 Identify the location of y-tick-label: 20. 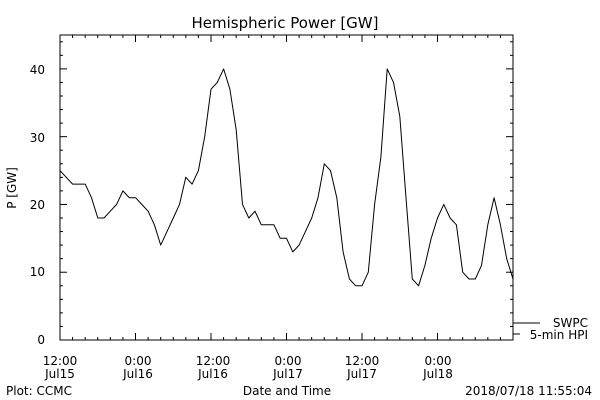
(37, 205).